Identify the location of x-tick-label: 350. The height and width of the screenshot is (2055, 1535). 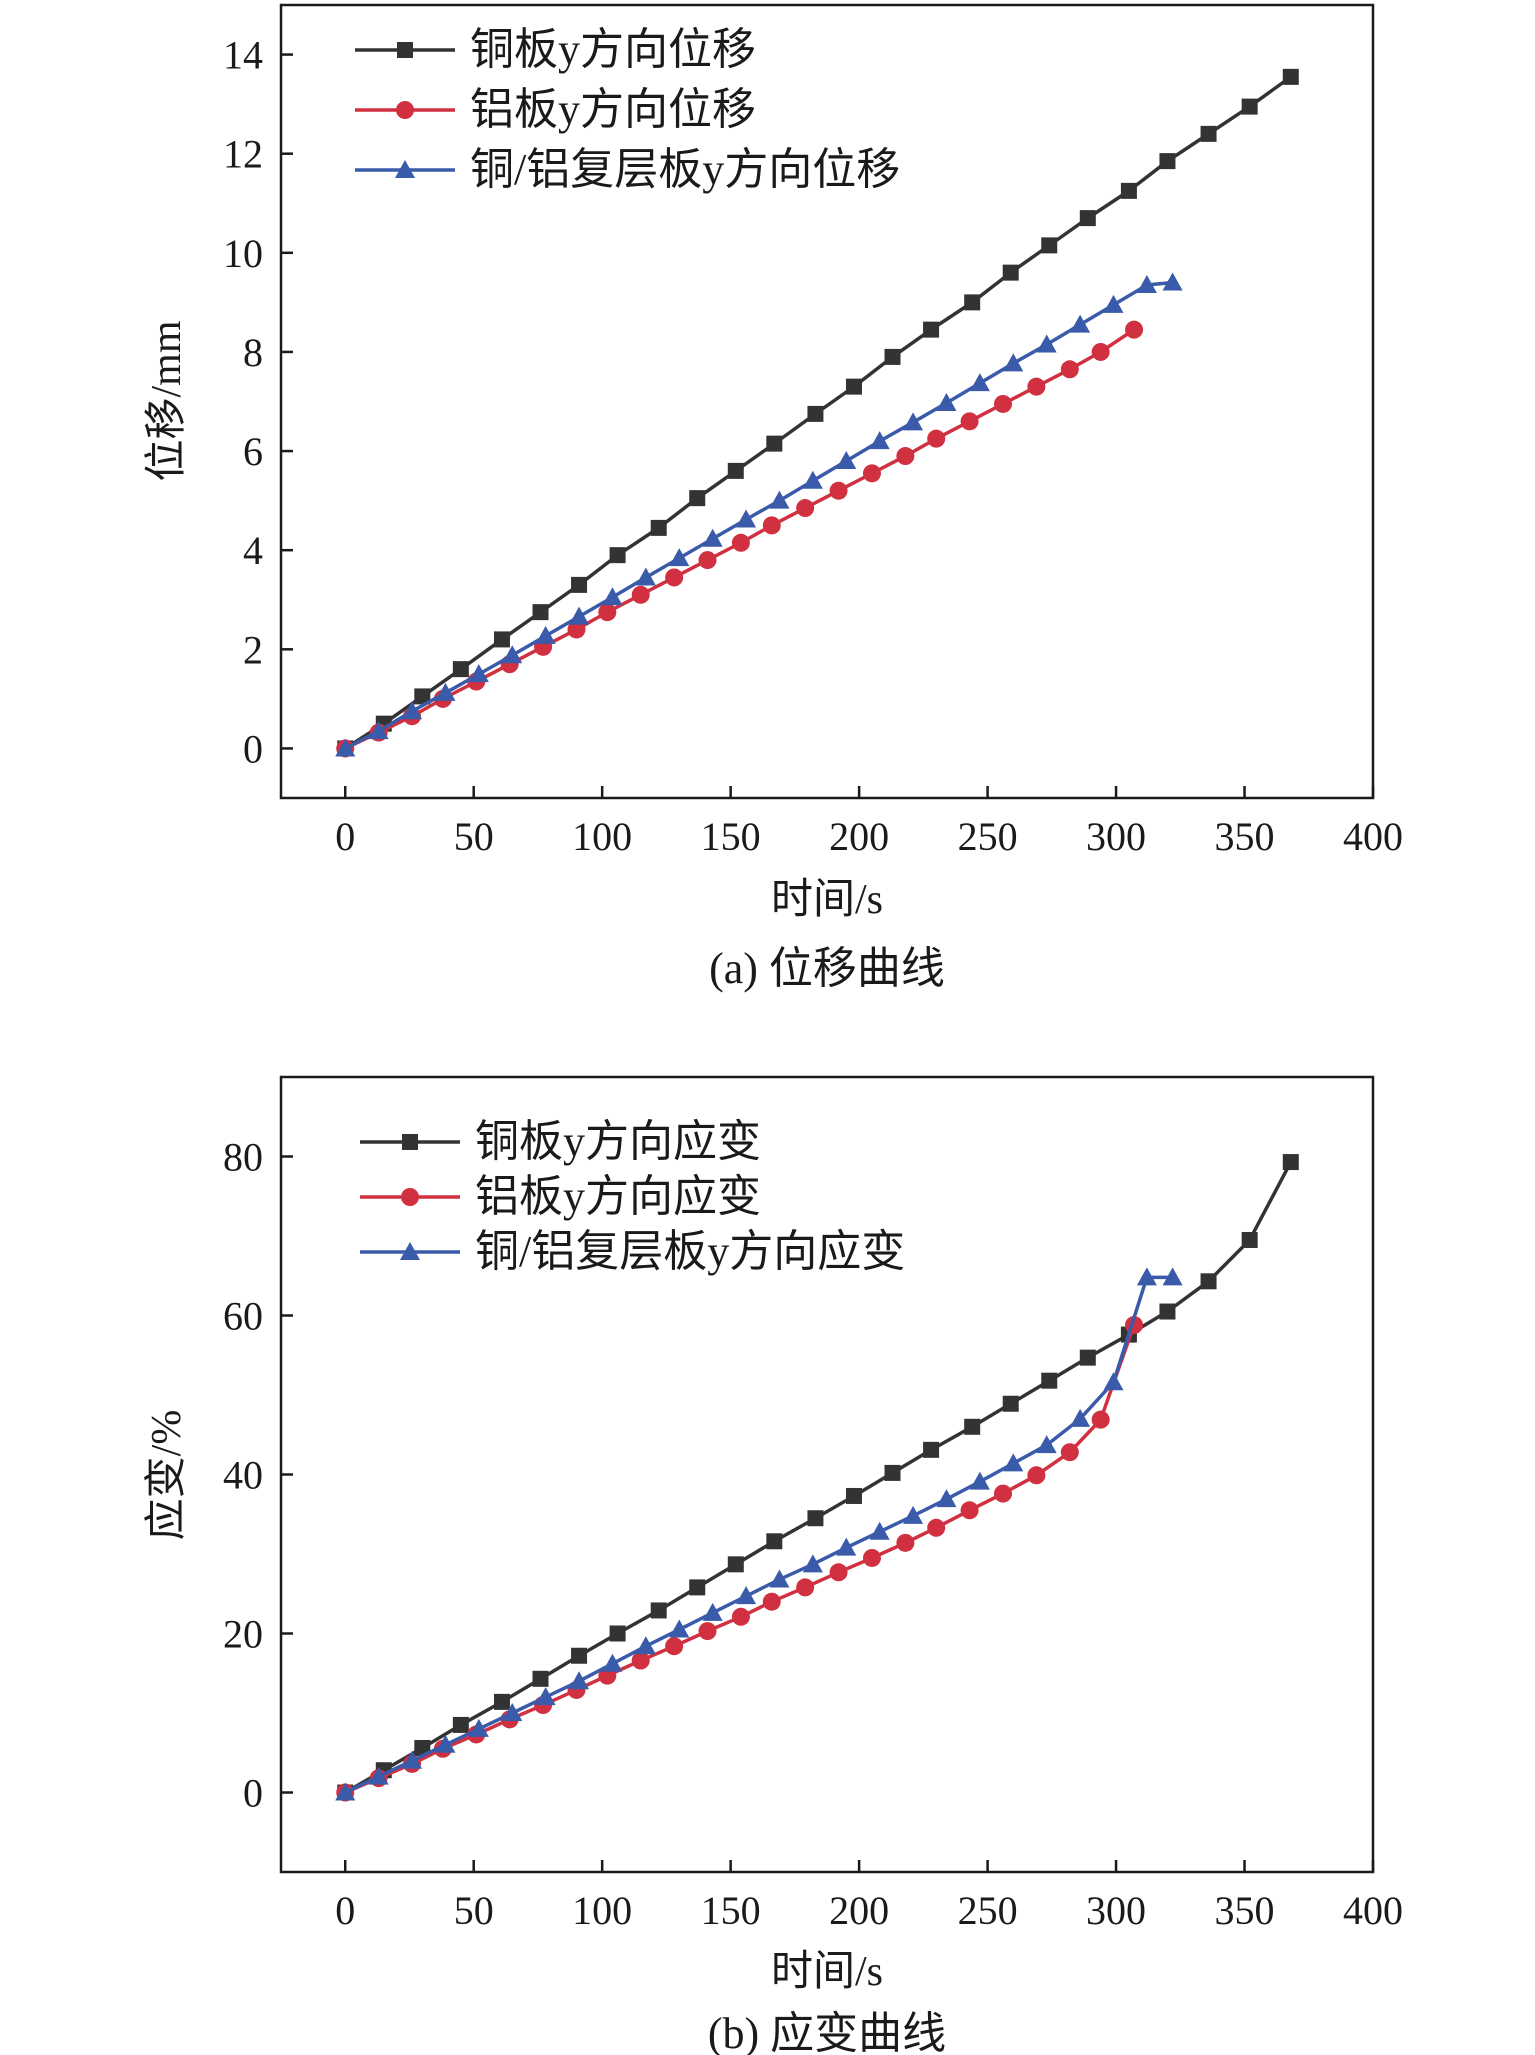
(1245, 836).